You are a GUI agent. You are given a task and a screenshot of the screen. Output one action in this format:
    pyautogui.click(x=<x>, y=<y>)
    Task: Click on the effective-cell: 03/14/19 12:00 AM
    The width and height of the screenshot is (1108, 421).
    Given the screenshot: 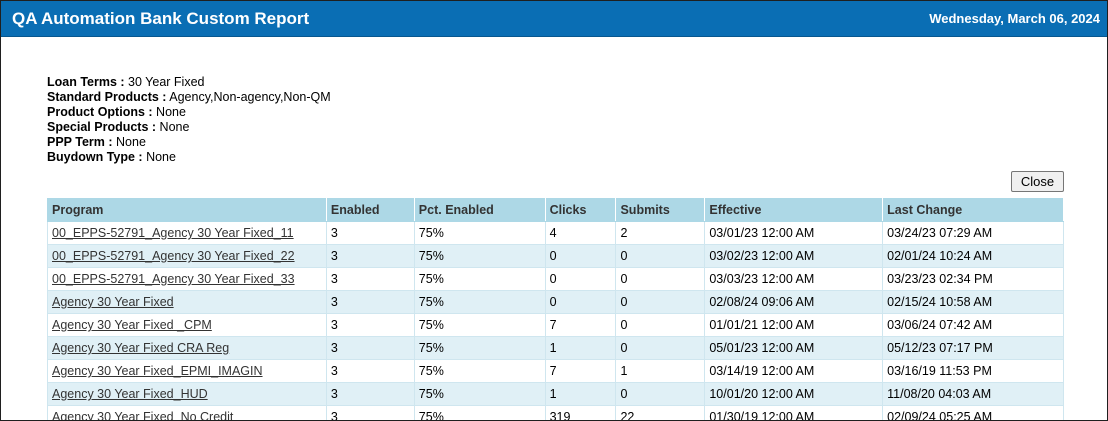 What is the action you would take?
    pyautogui.click(x=794, y=371)
    